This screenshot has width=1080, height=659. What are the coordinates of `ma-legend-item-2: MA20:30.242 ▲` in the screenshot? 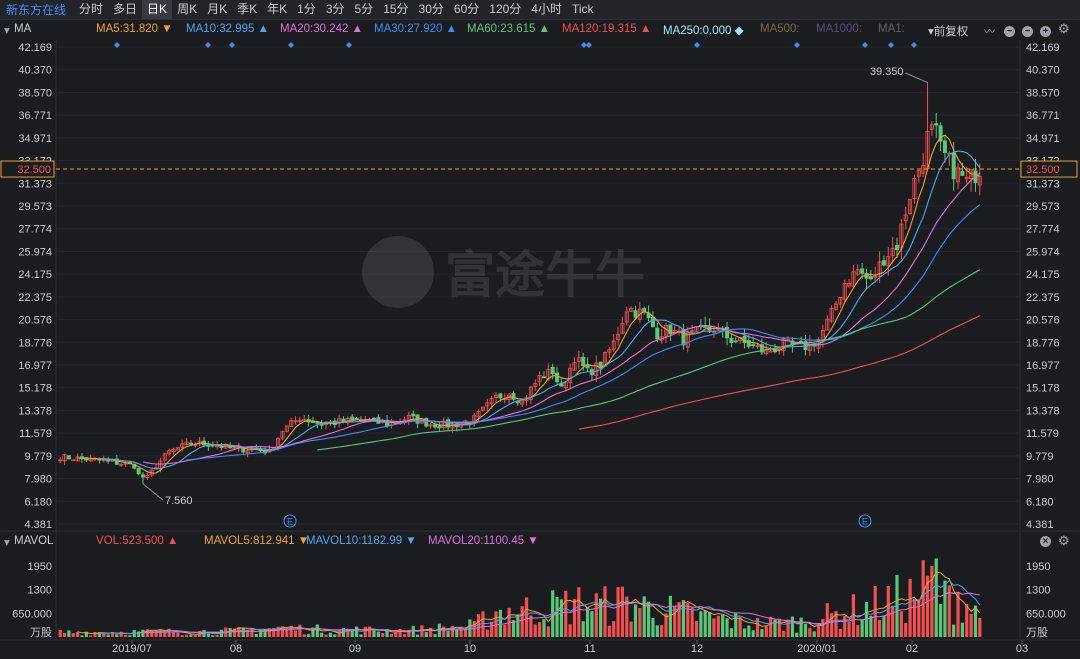 It's located at (321, 29).